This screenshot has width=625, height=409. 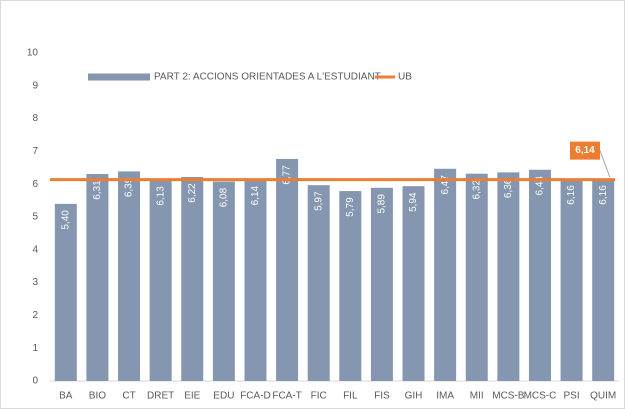 I want to click on data-label: 6,44, so click(x=540, y=186).